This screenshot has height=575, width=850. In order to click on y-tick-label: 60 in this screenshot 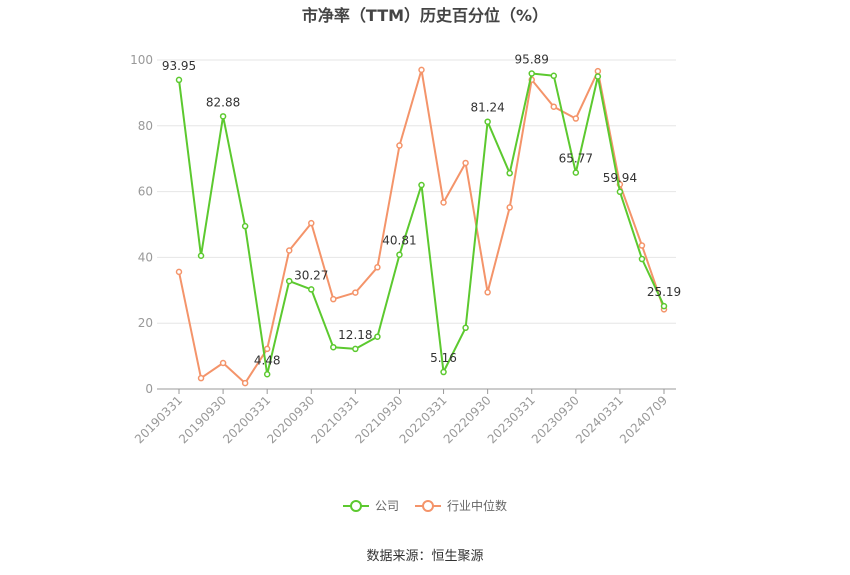, I will do `click(145, 192)`.